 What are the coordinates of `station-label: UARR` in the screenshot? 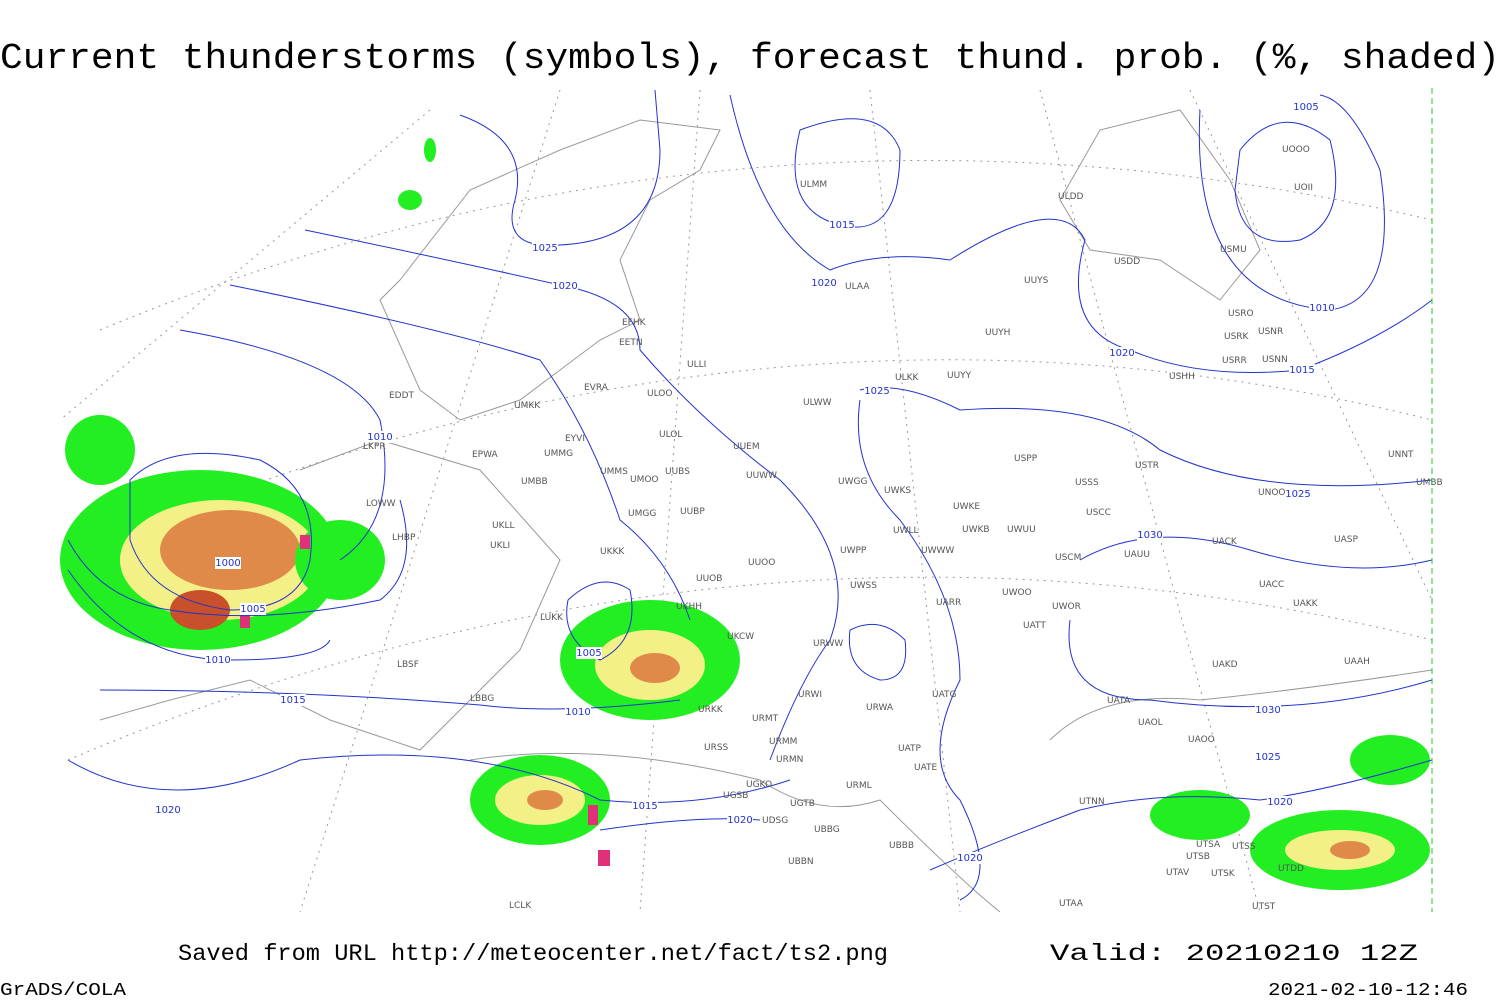 It's located at (948, 603).